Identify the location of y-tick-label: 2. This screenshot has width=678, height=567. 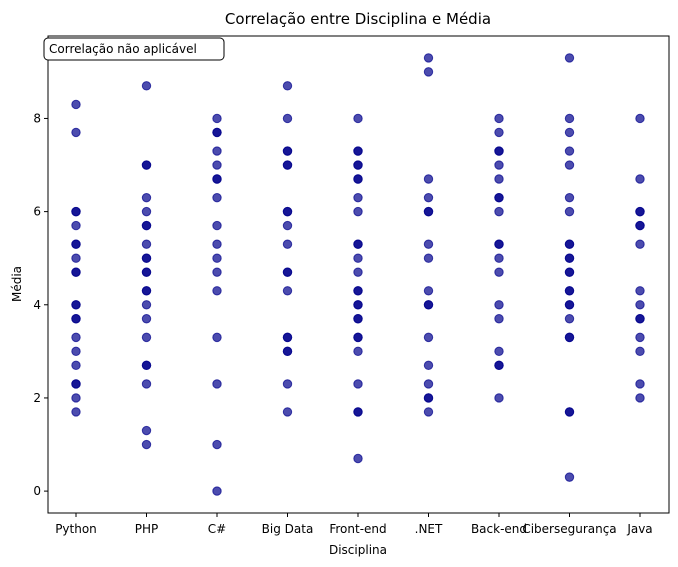
(37, 398).